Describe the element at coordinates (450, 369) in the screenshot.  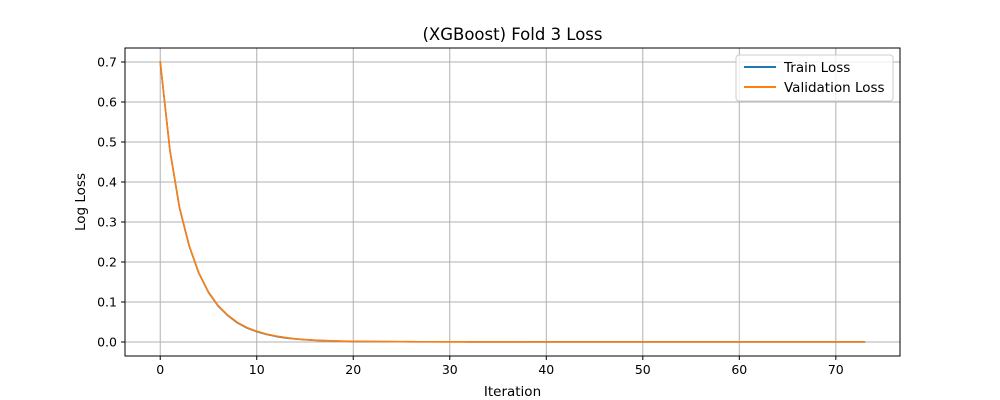
I see `x-tick-label: 30` at that location.